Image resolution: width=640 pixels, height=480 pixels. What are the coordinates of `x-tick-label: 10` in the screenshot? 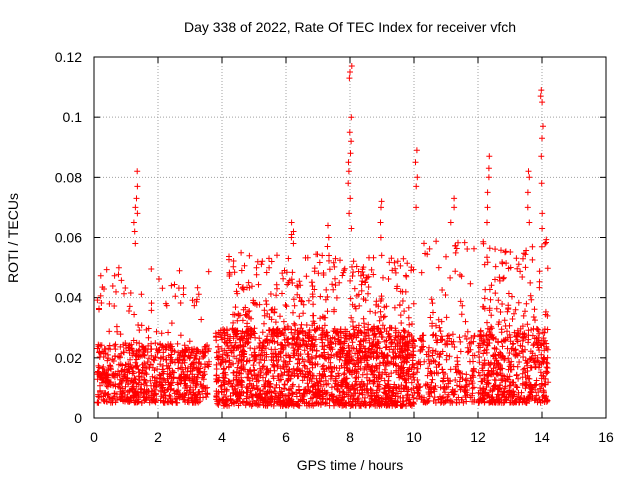 It's located at (414, 437).